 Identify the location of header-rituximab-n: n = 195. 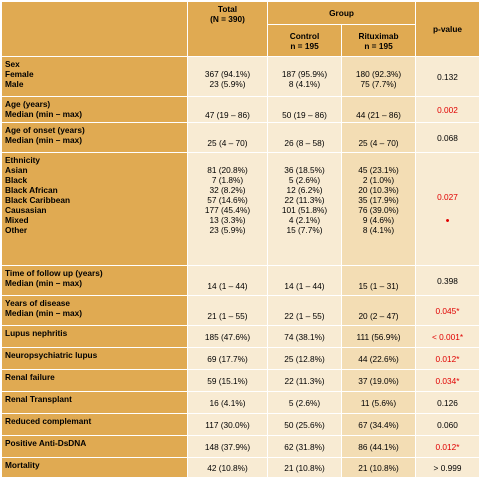
(378, 45).